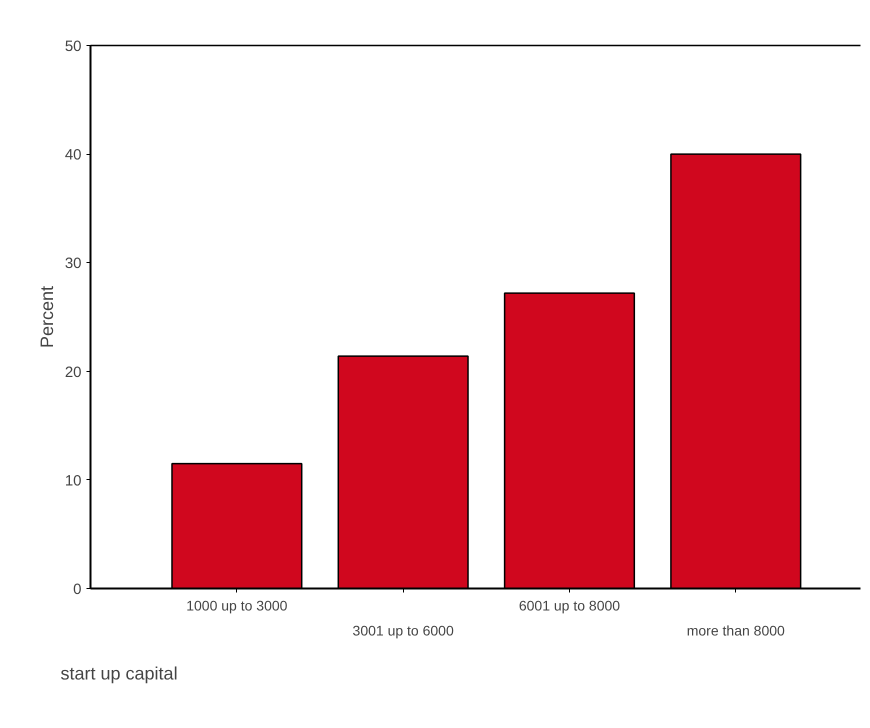 The width and height of the screenshot is (870, 728). I want to click on y-tick-label: 30, so click(73, 263).